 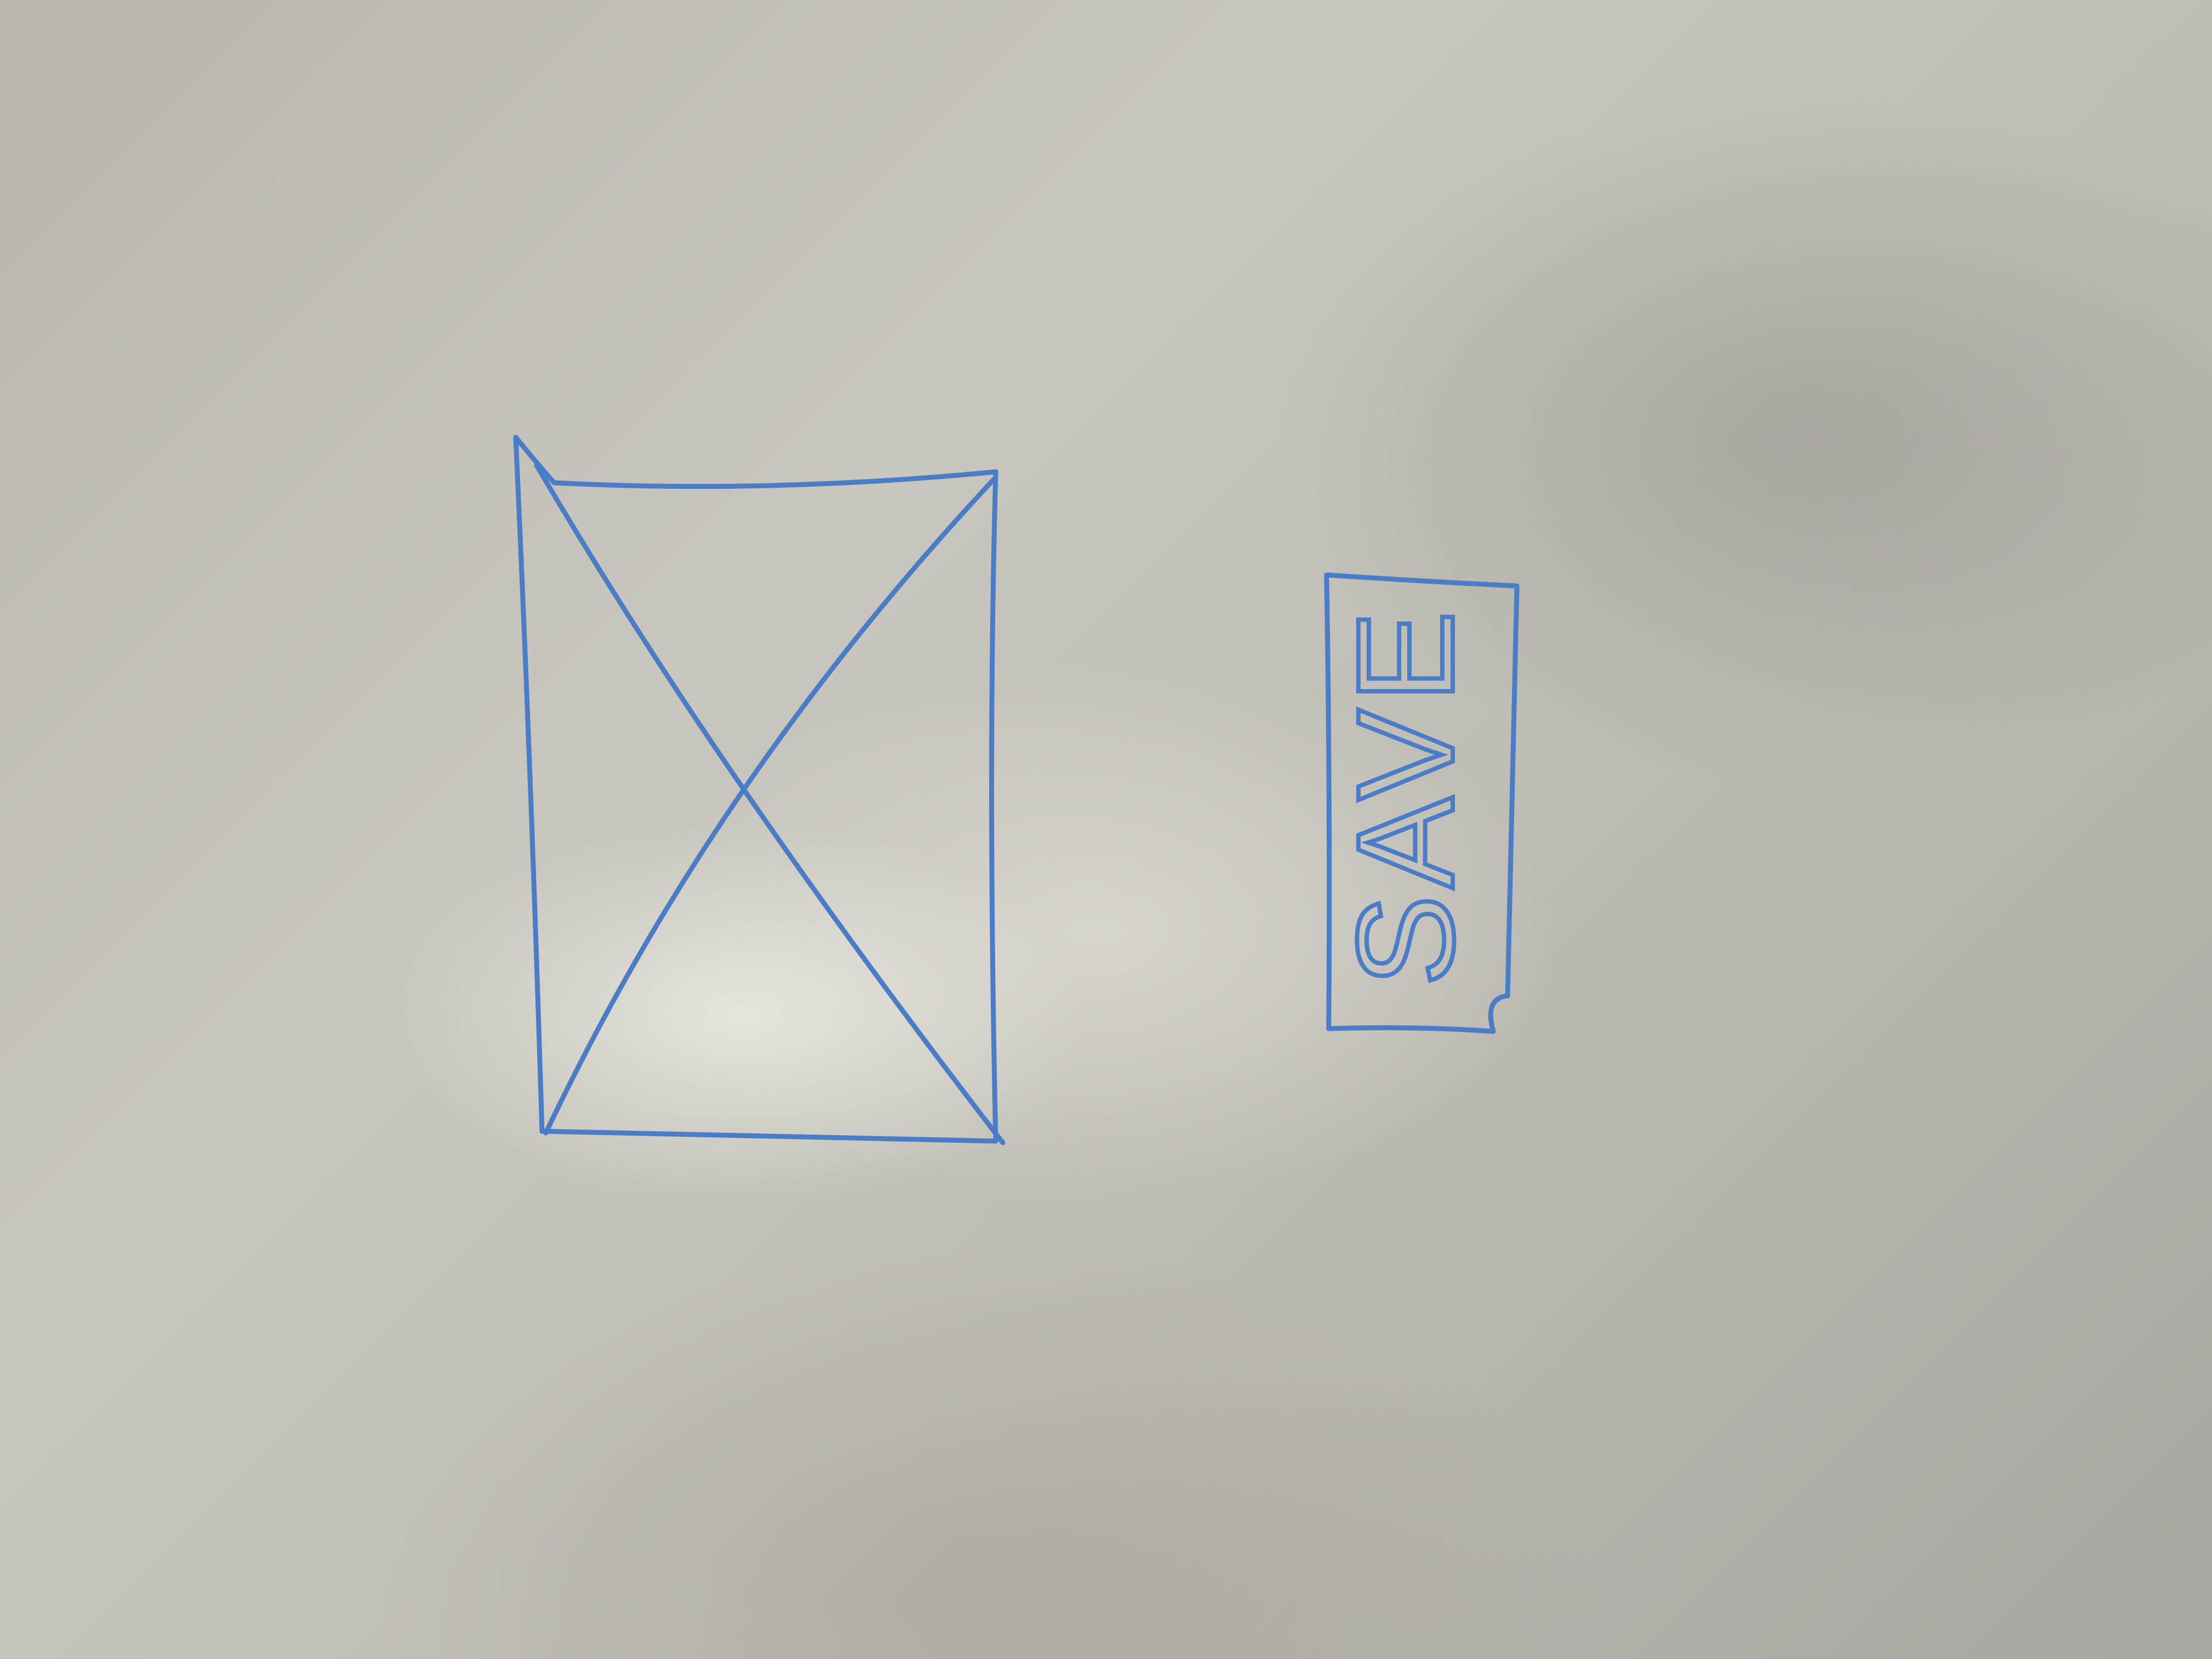 I want to click on button-label: SAVE, so click(x=1406, y=795).